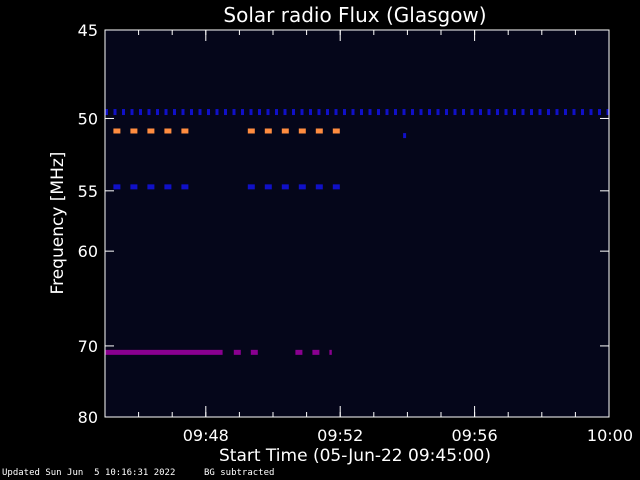  Describe the element at coordinates (475, 435) in the screenshot. I see `x-tick-label: 09:56` at that location.